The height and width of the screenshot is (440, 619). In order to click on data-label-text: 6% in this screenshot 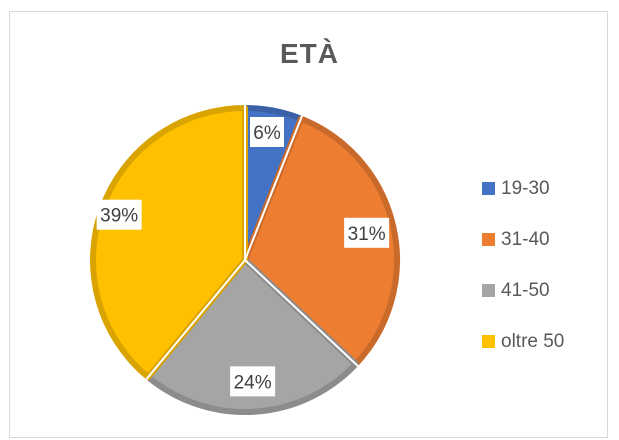, I will do `click(267, 133)`.